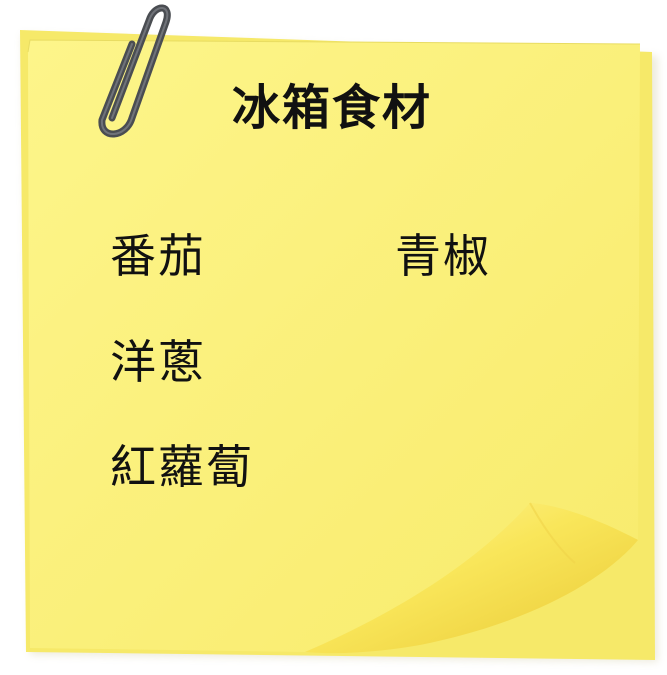 The image size is (667, 675). What do you see at coordinates (158, 362) in the screenshot?
I see `list-item: 洋蔥` at bounding box center [158, 362].